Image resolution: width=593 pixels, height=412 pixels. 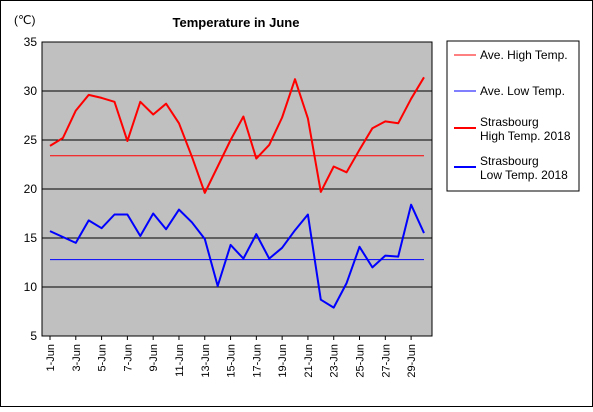 I want to click on chart-title: Temperature in June, so click(x=236, y=22).